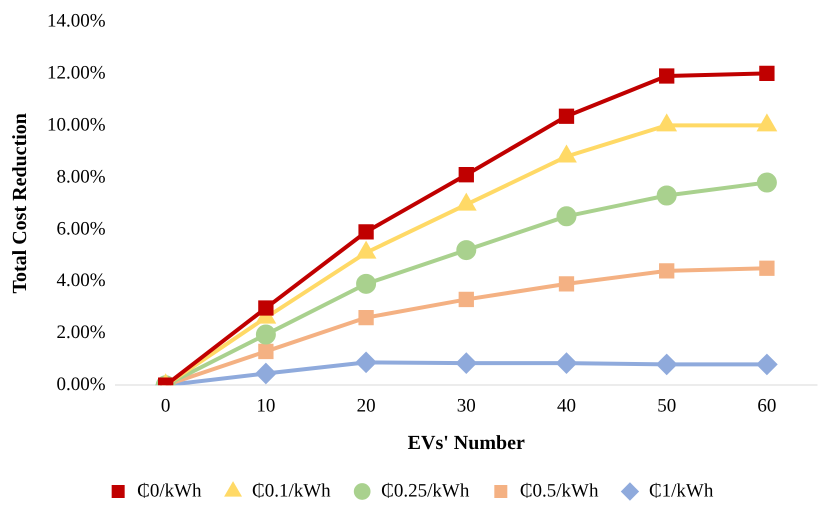 The height and width of the screenshot is (516, 837). What do you see at coordinates (266, 406) in the screenshot?
I see `x-tick-label: 10` at bounding box center [266, 406].